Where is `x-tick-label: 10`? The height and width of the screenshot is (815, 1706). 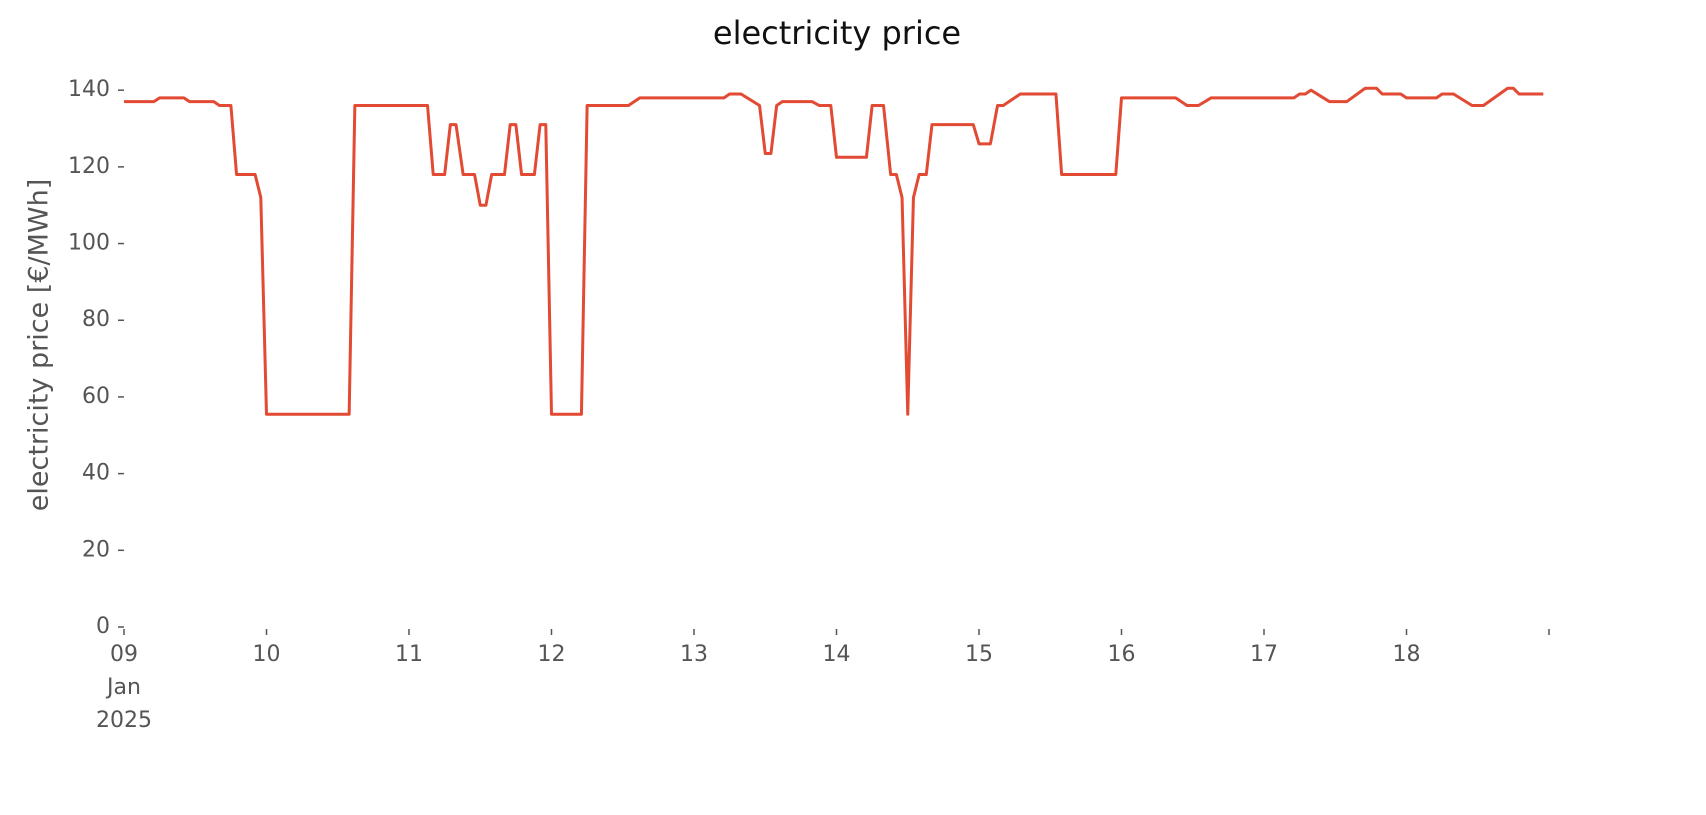
x-tick-label: 10 is located at coordinates (267, 654).